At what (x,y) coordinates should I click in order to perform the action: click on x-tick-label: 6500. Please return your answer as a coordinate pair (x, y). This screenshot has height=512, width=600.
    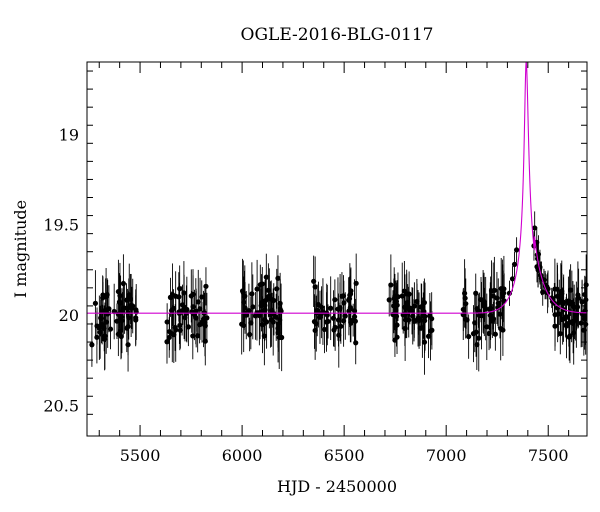
    Looking at the image, I should click on (344, 455).